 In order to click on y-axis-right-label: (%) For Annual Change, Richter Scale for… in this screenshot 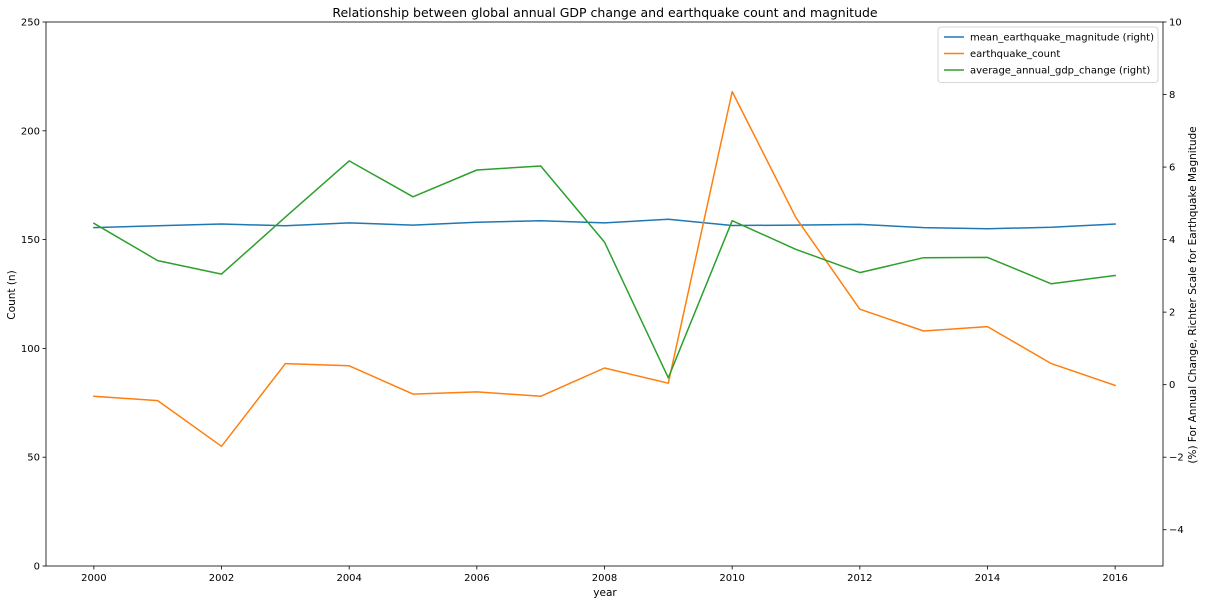, I will do `click(1193, 294)`.